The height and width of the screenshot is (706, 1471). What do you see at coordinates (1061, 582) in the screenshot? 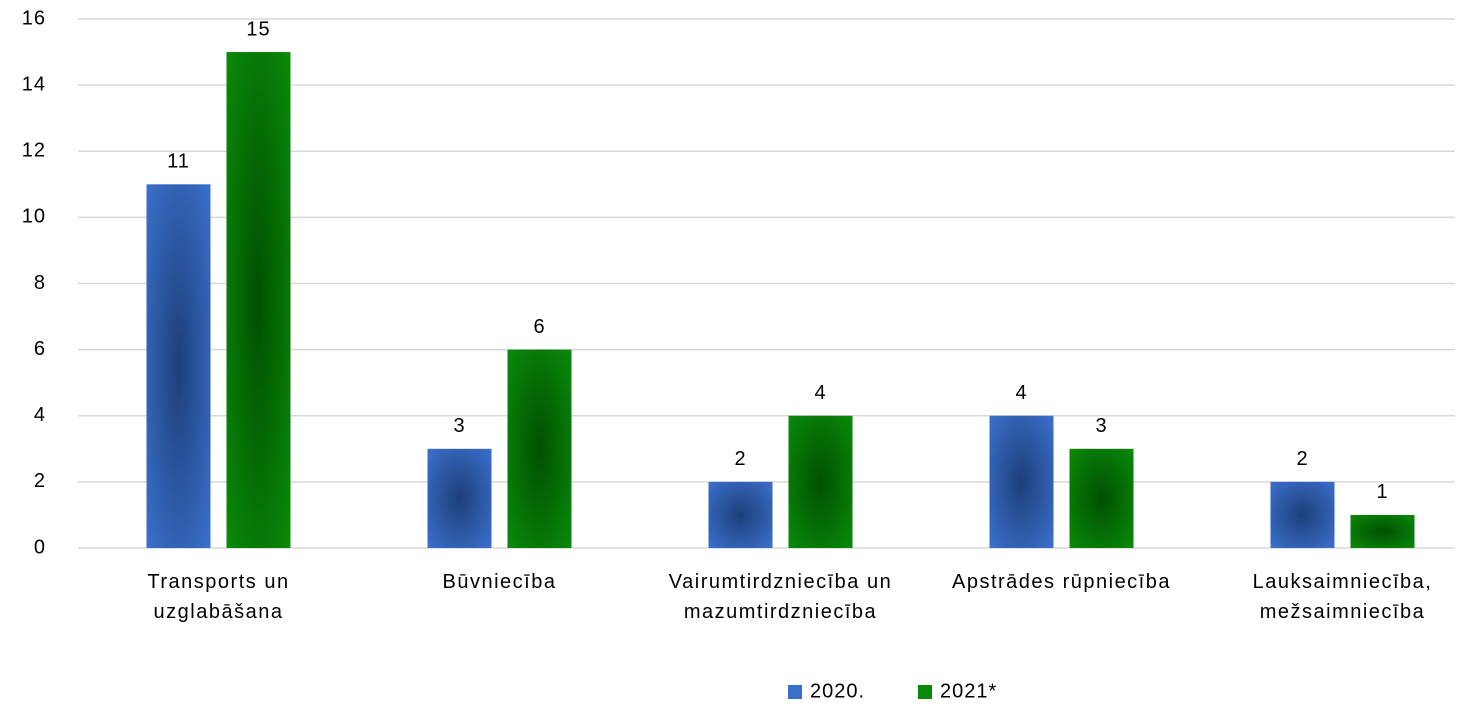
I see `x-tick-label: Apstrādes rūpniecība` at bounding box center [1061, 582].